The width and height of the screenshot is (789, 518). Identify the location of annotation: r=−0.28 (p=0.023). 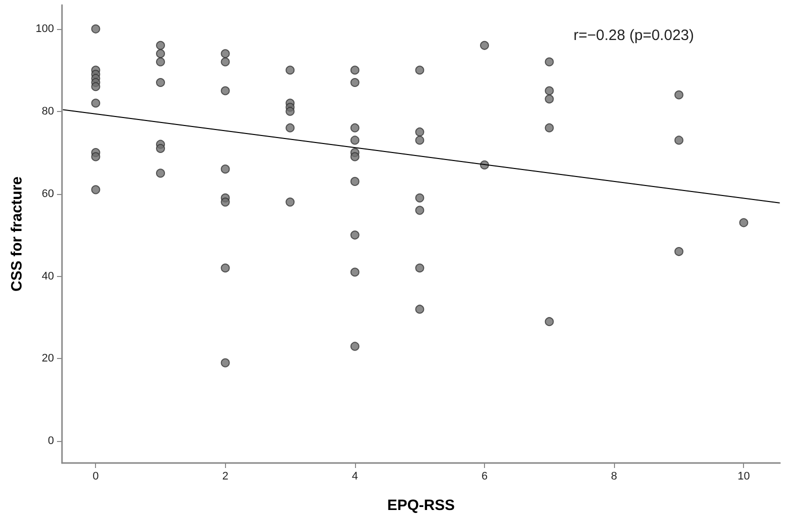
(633, 35).